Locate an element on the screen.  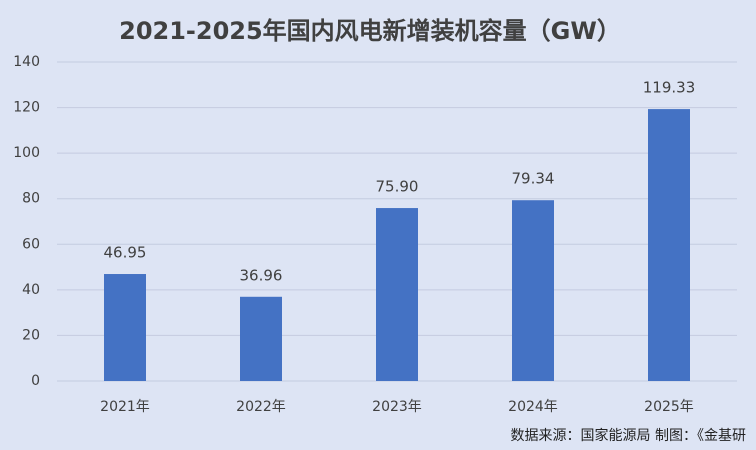
x-tick-label: 2022年 is located at coordinates (261, 407).